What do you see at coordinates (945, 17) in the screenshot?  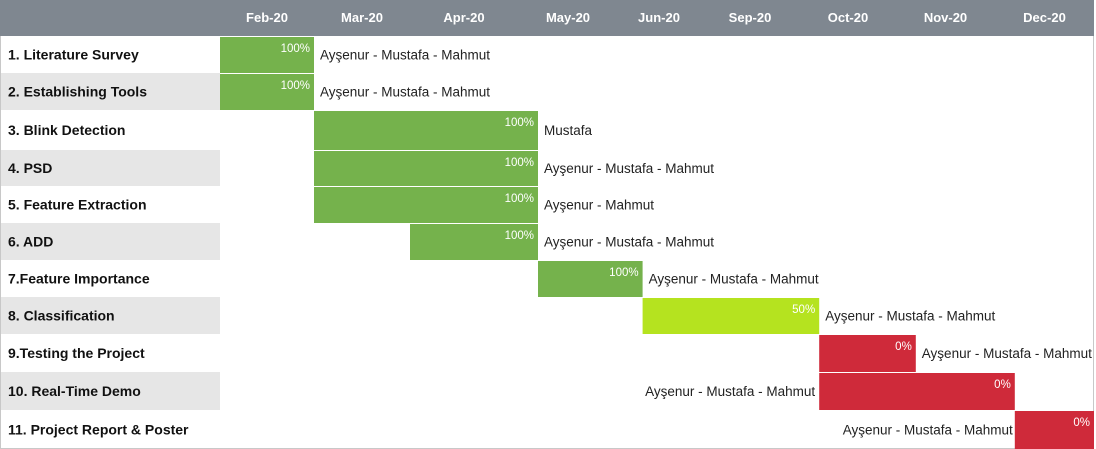 I see `month-label: Nov-20` at bounding box center [945, 17].